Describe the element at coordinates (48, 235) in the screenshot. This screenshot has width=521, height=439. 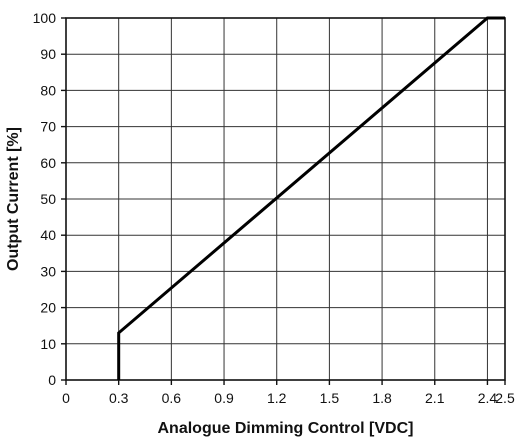
I see `y-tick-label: 40` at that location.